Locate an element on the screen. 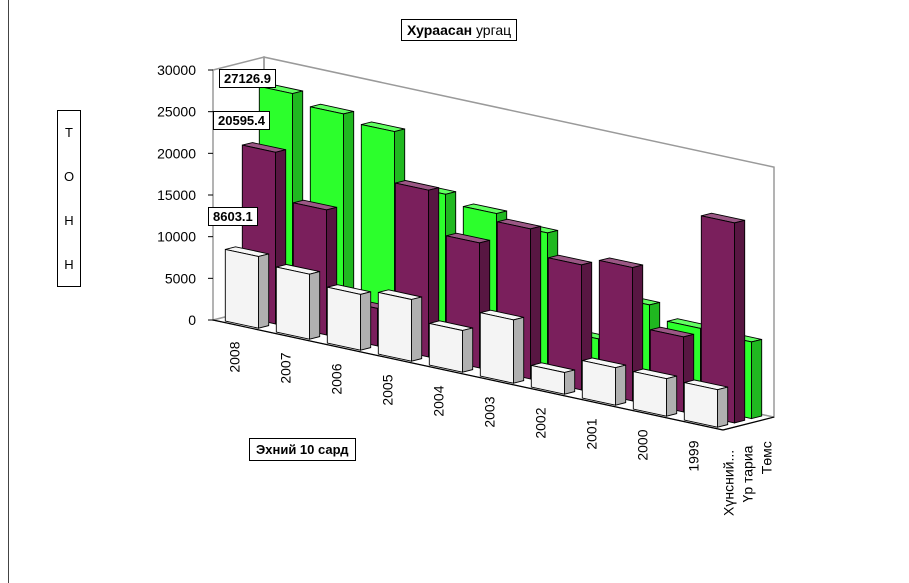 This screenshot has width=909, height=583. data-label-potato-2008: 27126.9 is located at coordinates (247, 78).